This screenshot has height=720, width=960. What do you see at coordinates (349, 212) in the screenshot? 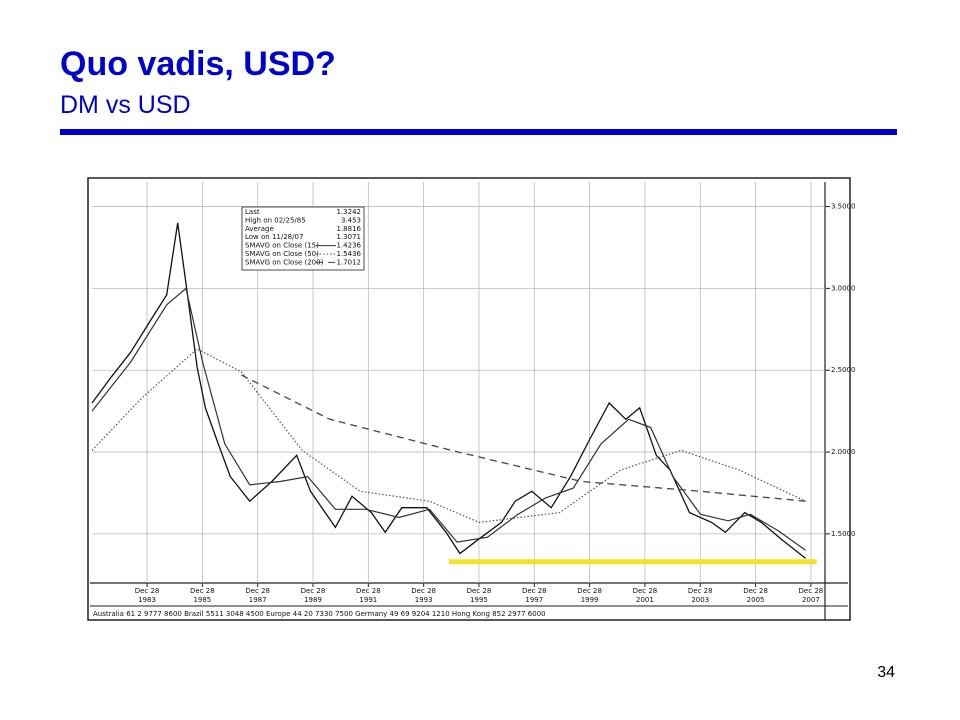
I see `legend-value: 1.3242` at bounding box center [349, 212].